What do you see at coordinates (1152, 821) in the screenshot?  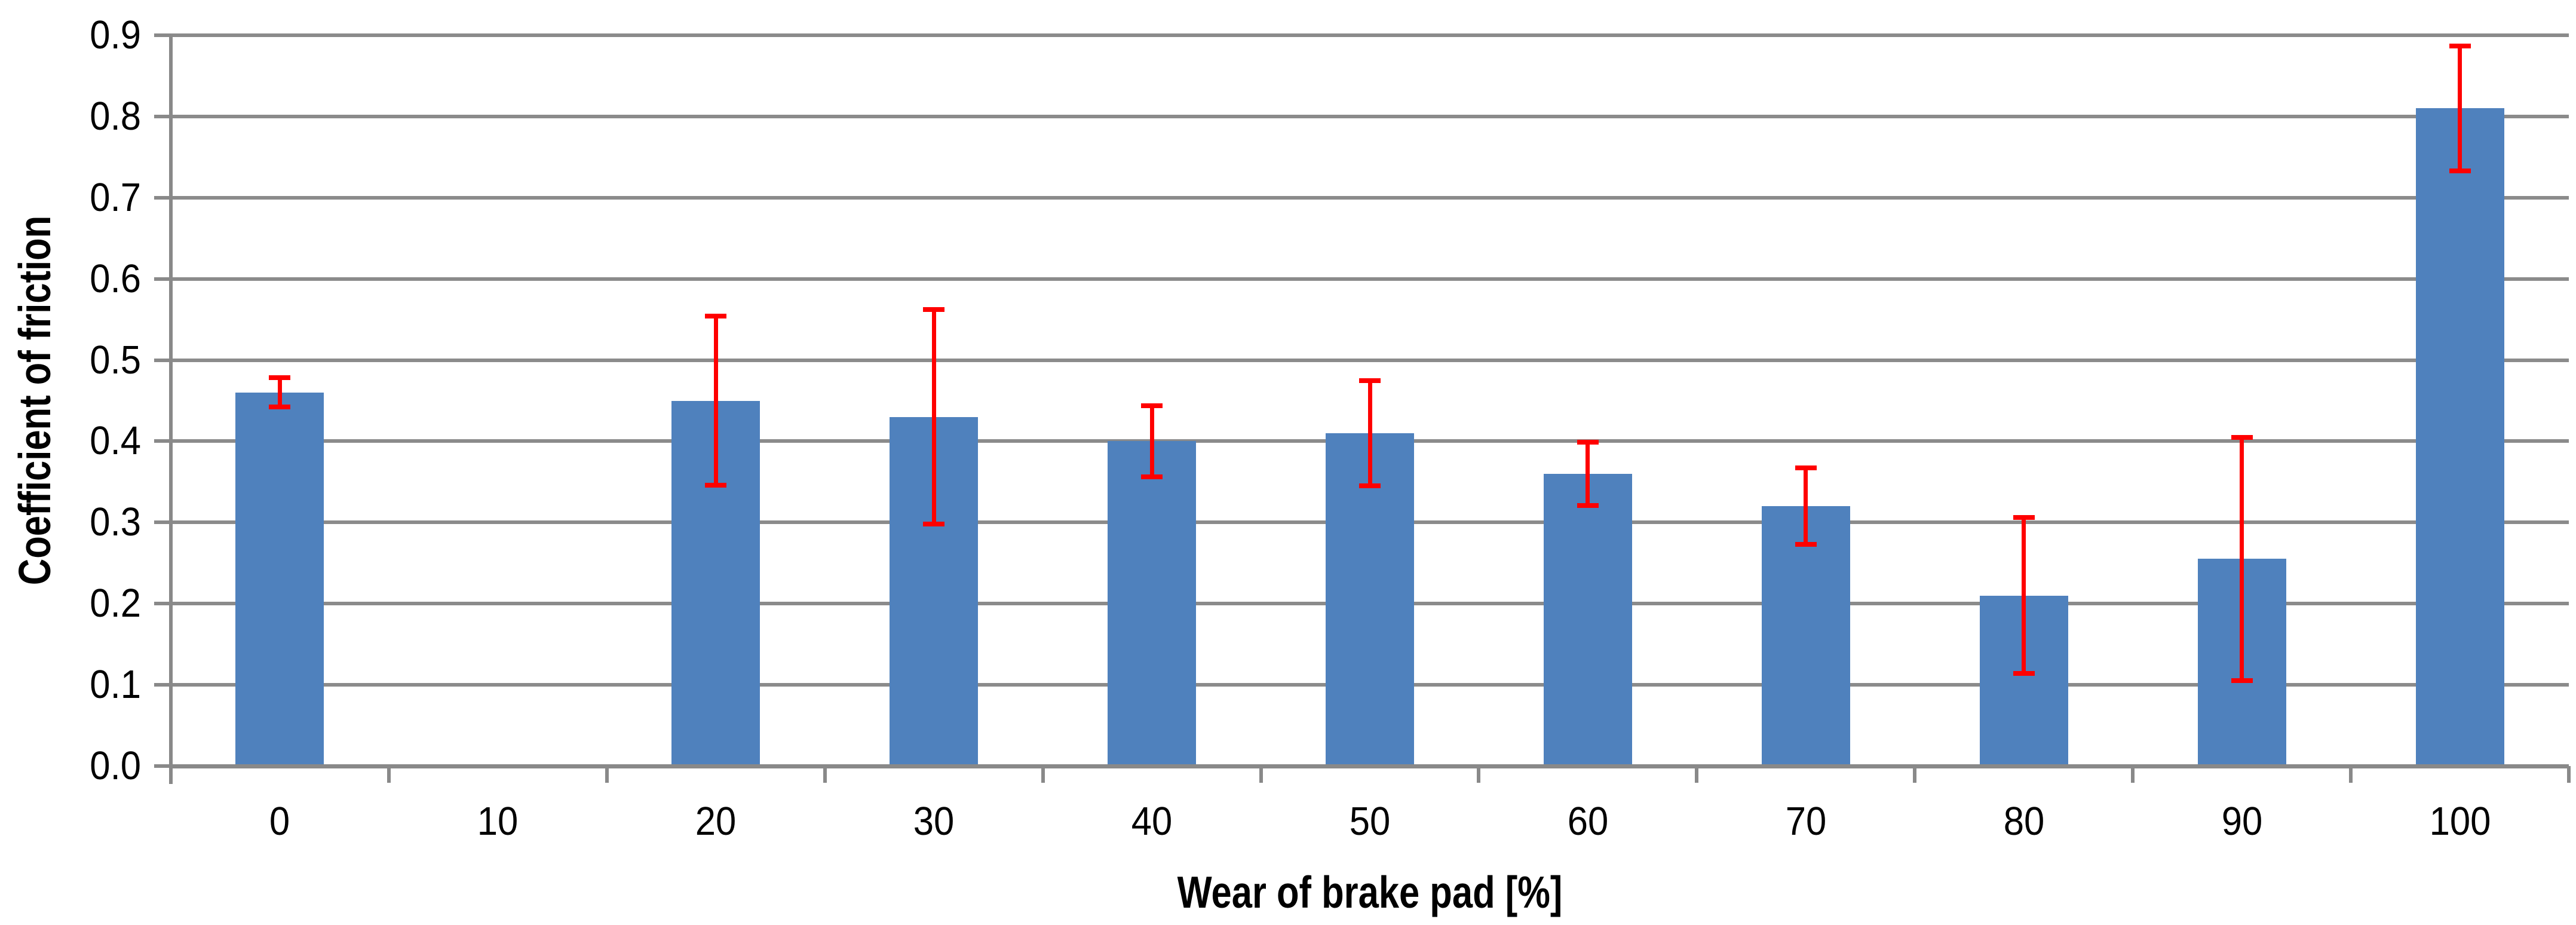 I see `x-tick-label: 40` at bounding box center [1152, 821].